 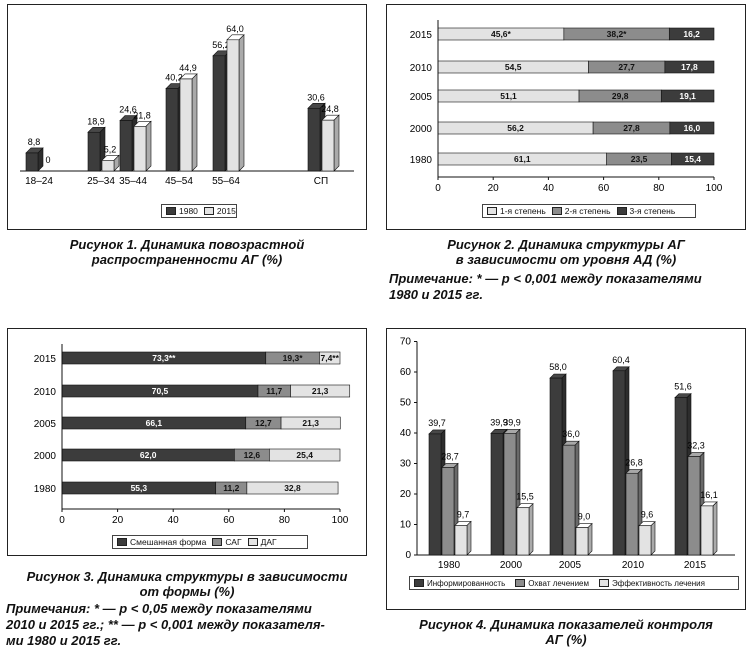 I want to click on chart-3-x-tick-0: 0, so click(x=62, y=520).